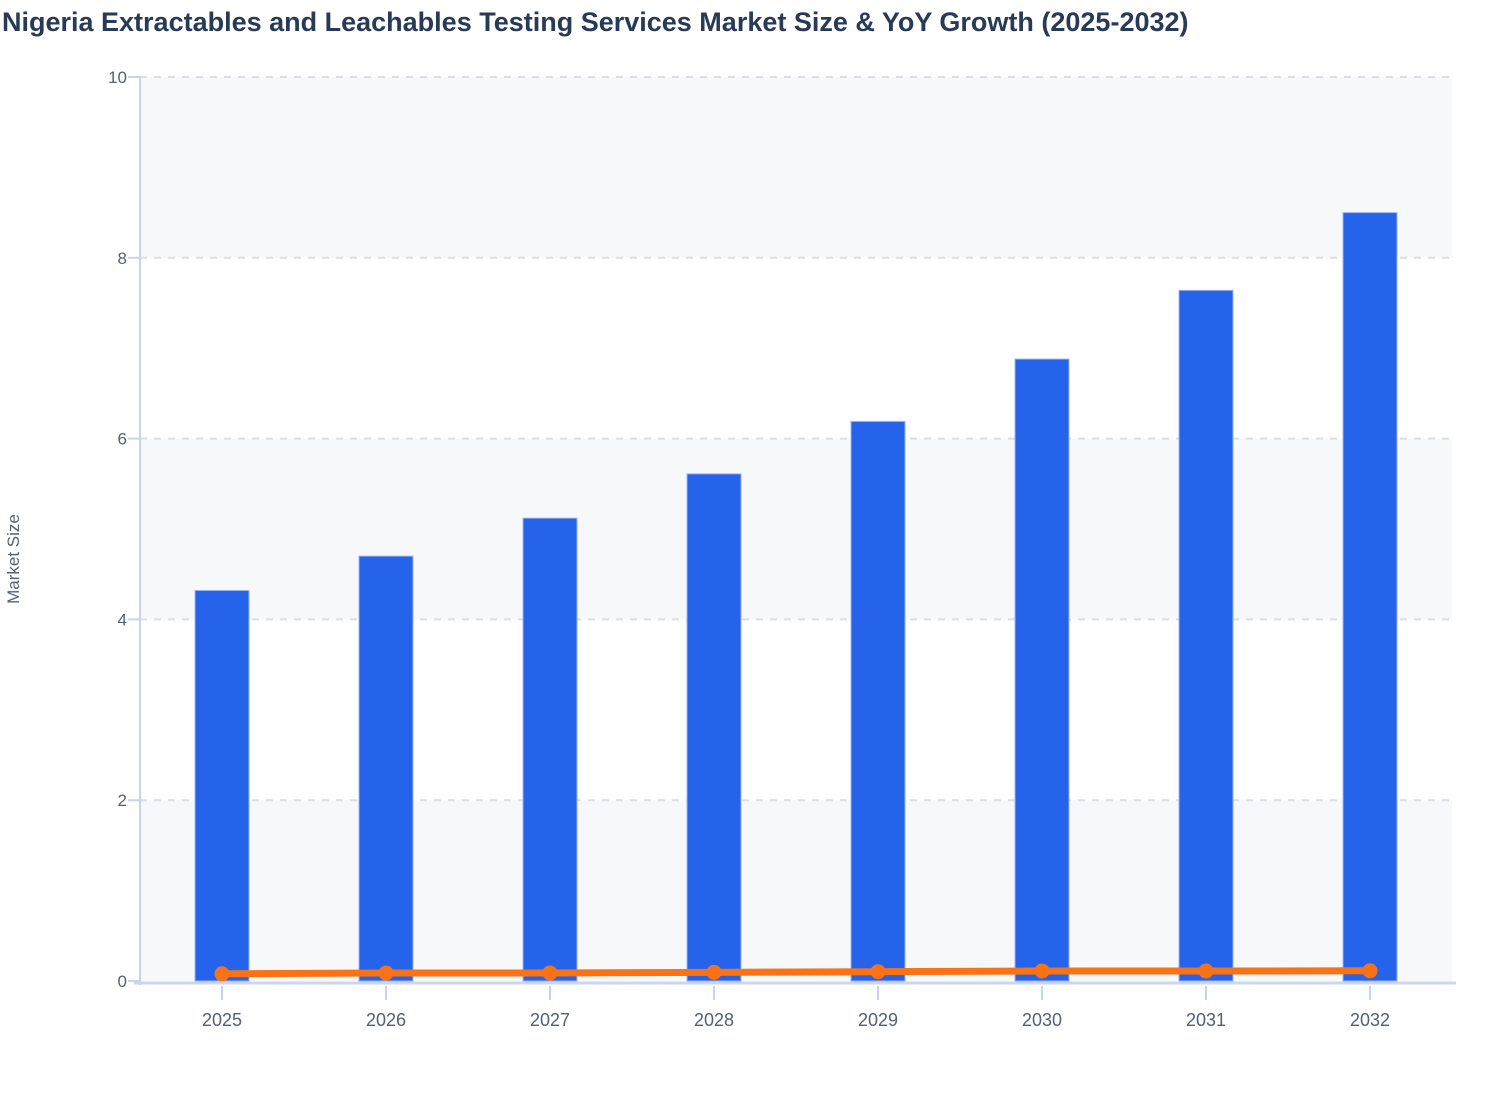  I want to click on yoy-marker-2030, so click(1042, 971).